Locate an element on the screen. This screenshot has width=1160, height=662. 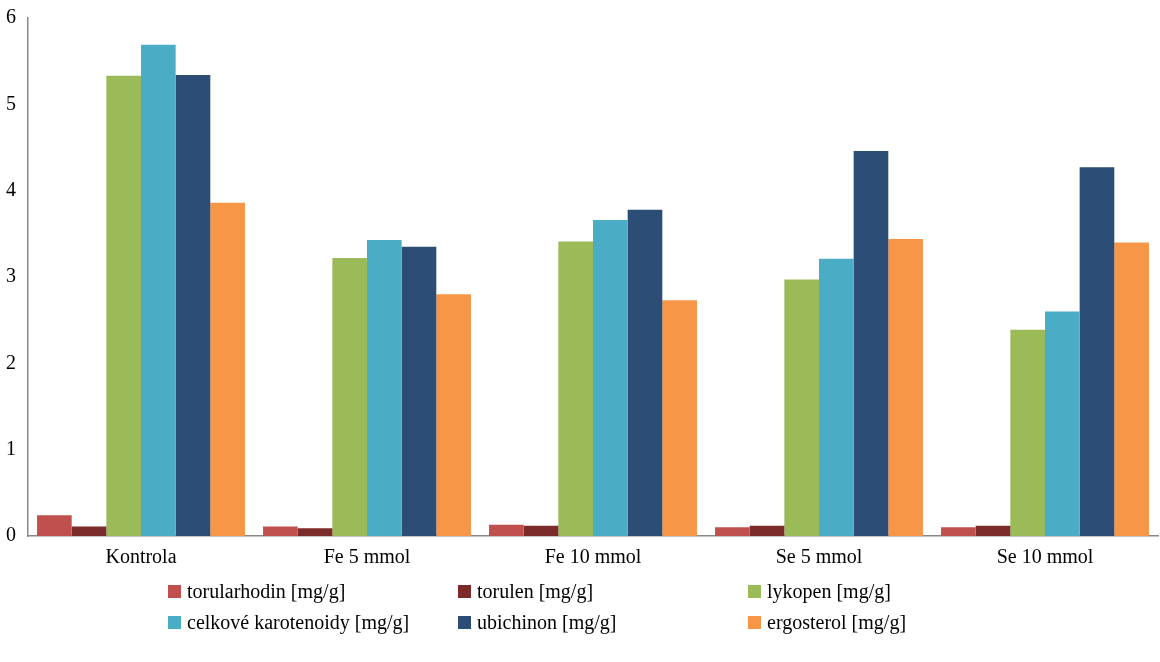
y-tick-label: 5 is located at coordinates (11, 102).